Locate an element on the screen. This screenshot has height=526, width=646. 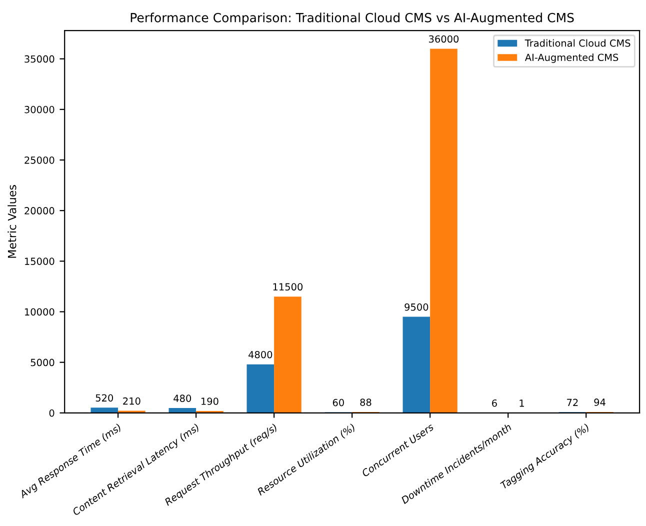
y-tick-label: 0 is located at coordinates (51, 413).